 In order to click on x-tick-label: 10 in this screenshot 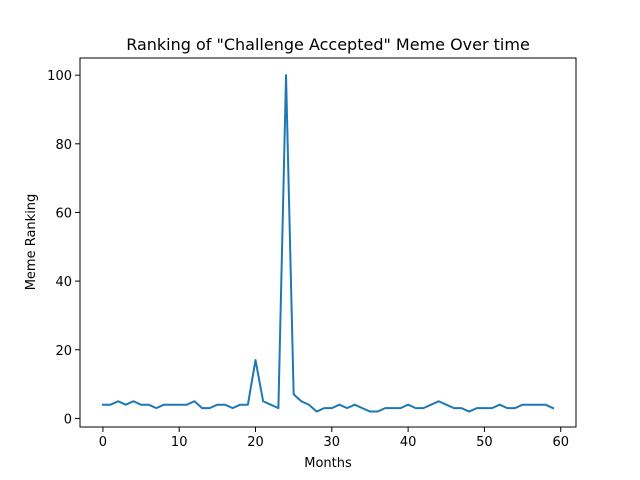, I will do `click(179, 442)`.